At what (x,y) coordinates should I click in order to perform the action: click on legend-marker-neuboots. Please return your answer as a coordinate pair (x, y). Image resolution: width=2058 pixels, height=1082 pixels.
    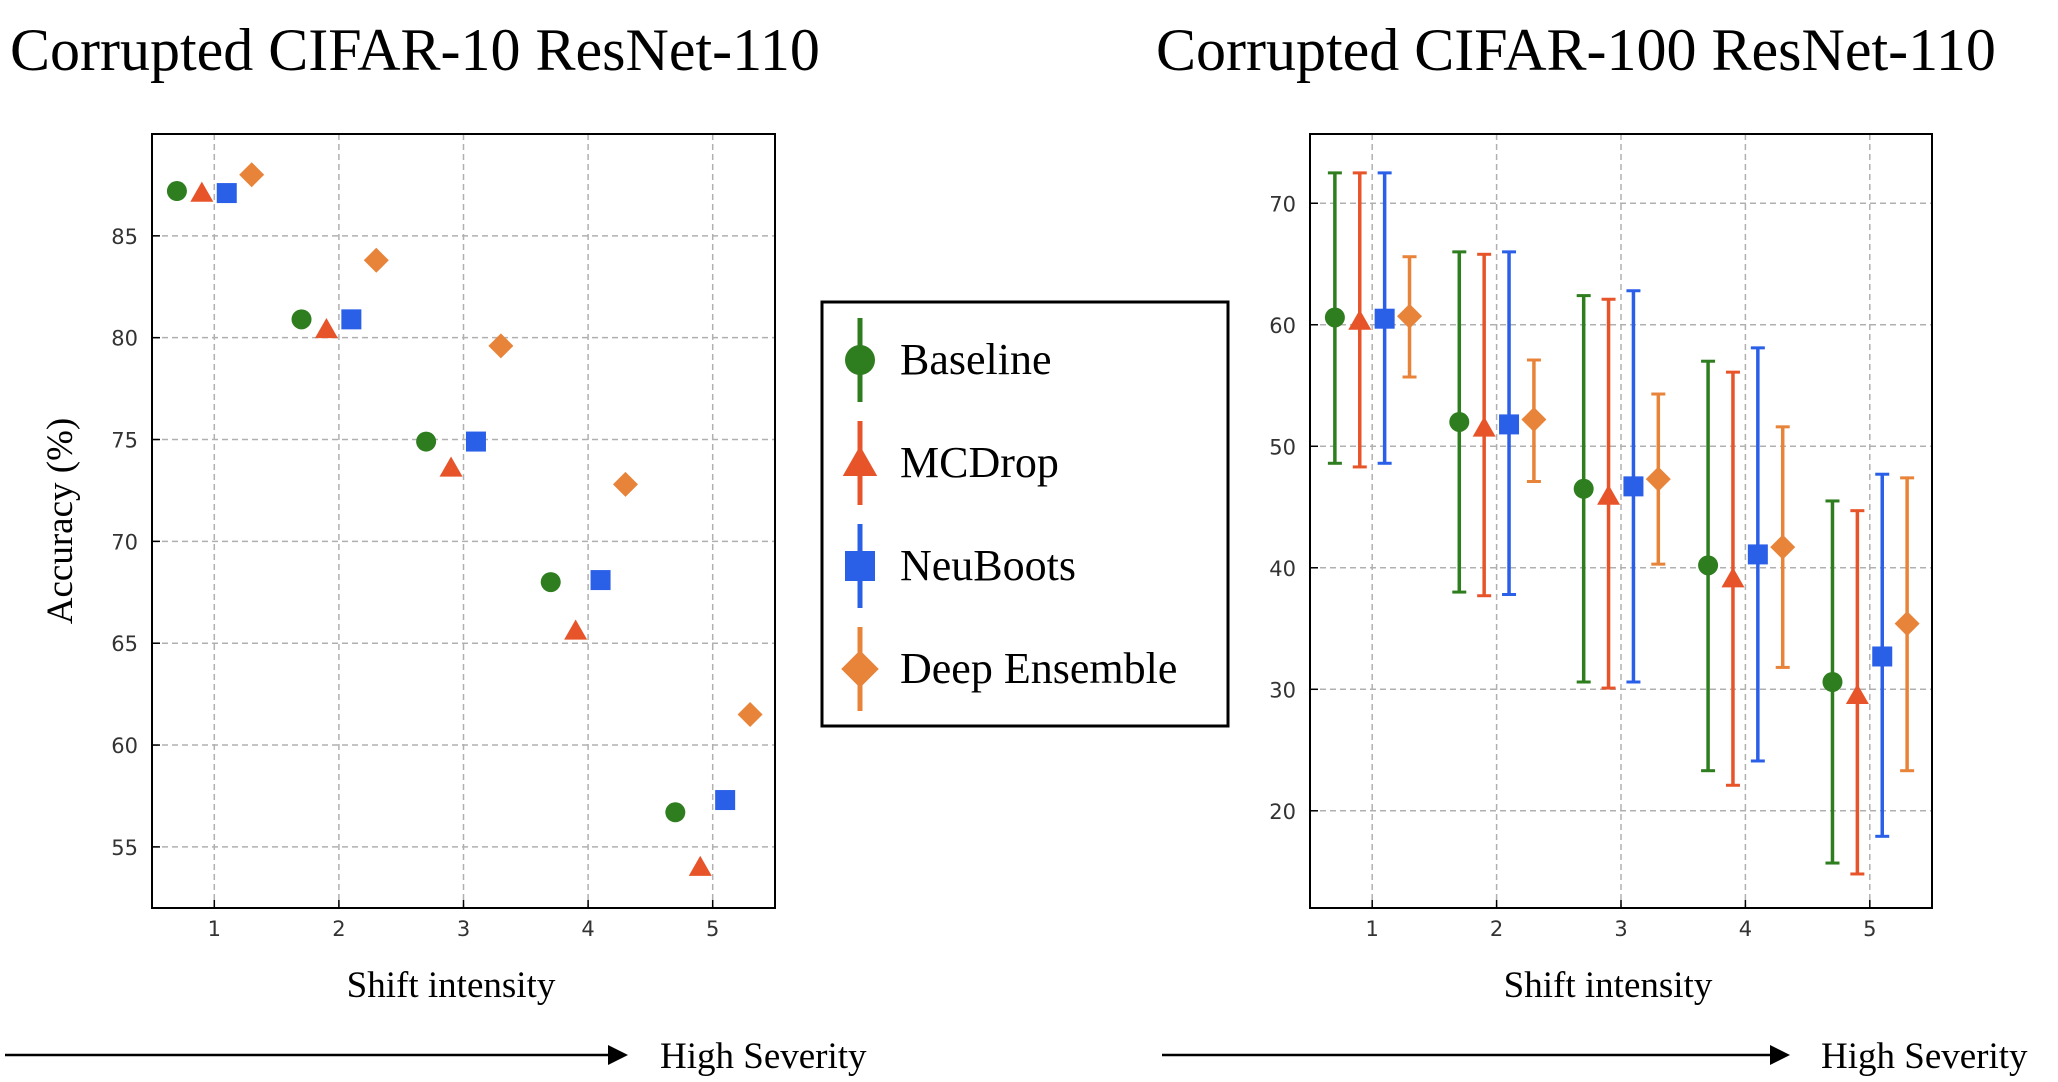
    Looking at the image, I should click on (860, 566).